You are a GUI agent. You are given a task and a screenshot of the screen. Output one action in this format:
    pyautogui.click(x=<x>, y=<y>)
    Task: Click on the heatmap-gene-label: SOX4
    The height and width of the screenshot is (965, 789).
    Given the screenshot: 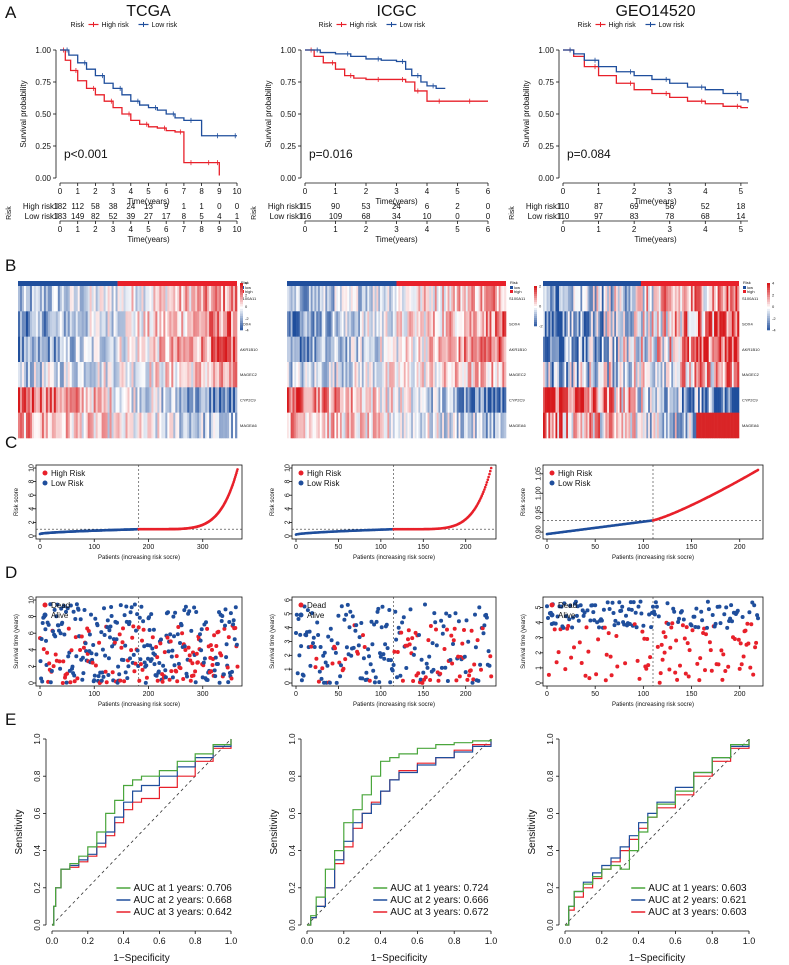 What is the action you would take?
    pyautogui.click(x=747, y=324)
    